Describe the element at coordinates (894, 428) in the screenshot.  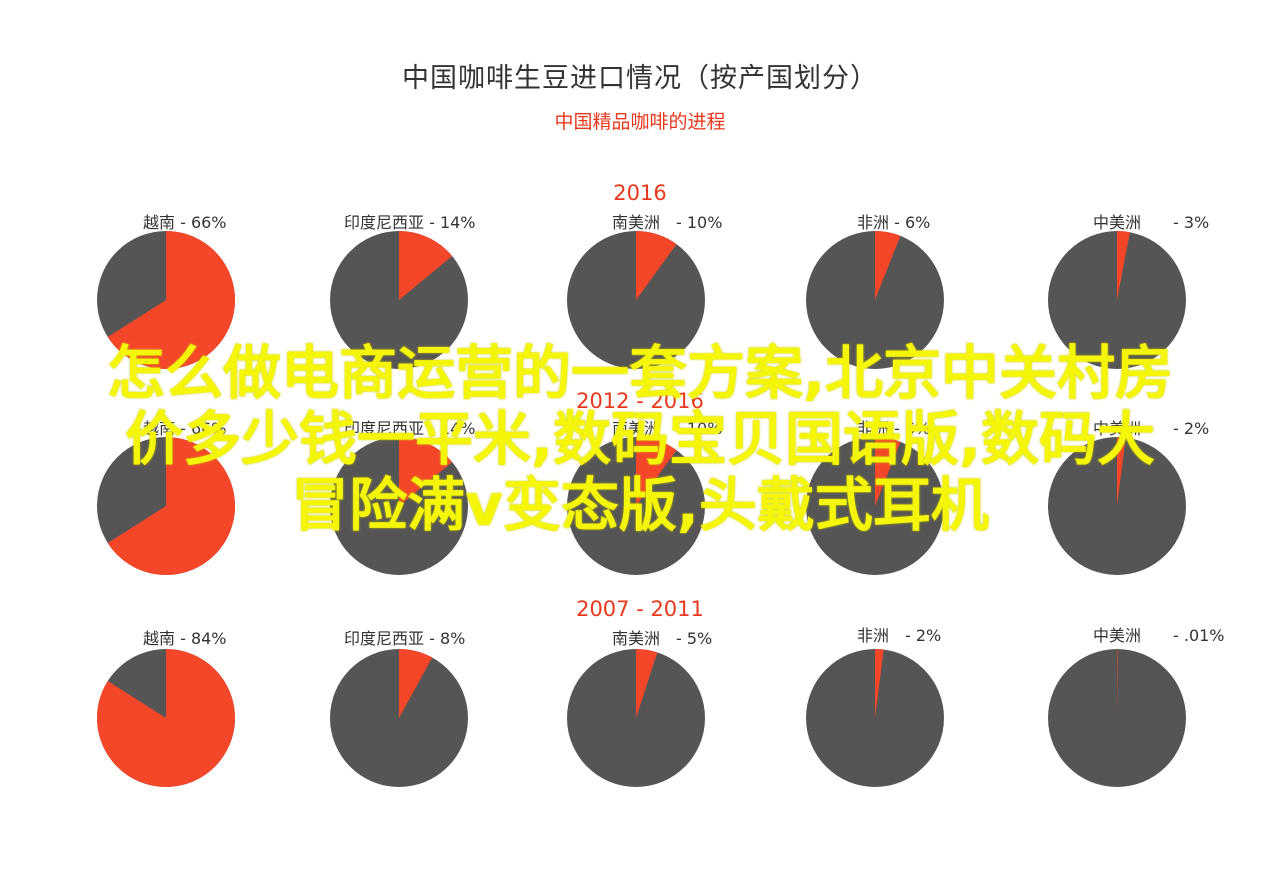
I see `pie-label-1-3: 非洲 - 6%` at that location.